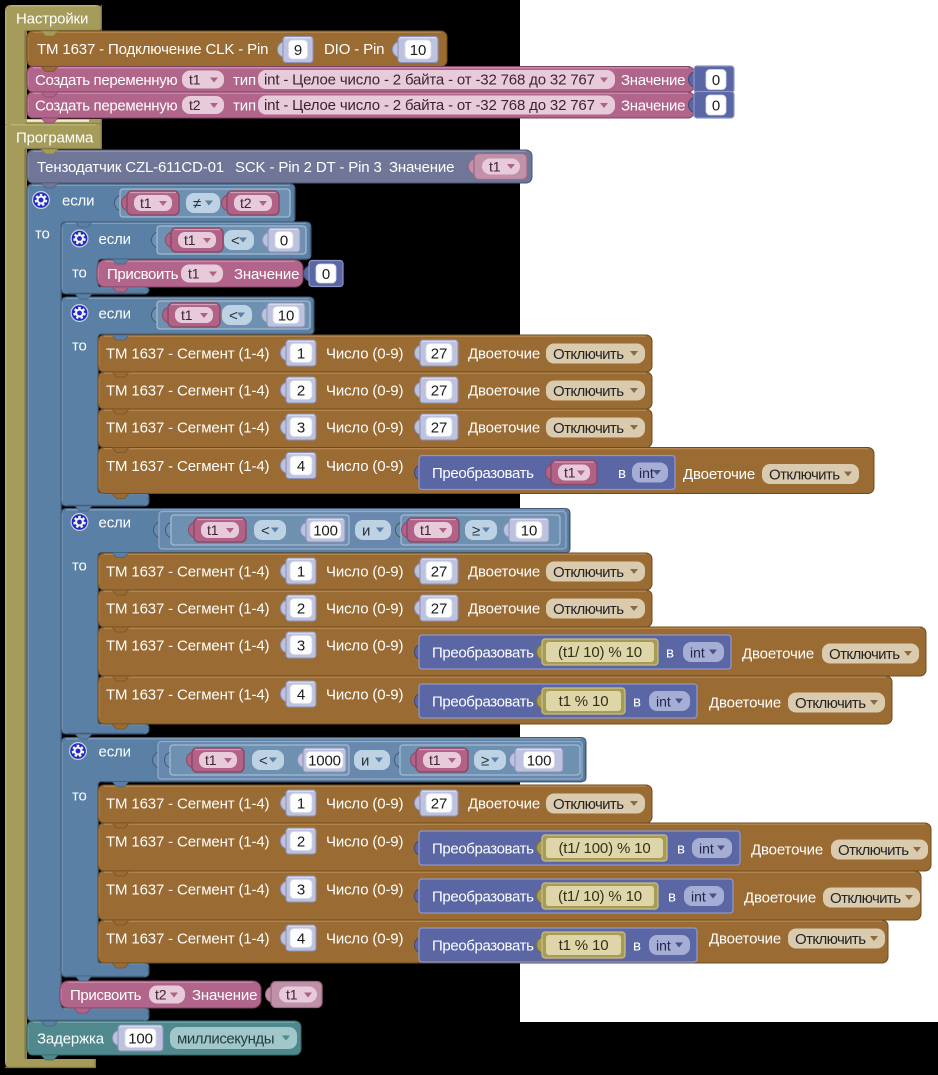 This screenshot has height=1075, width=938. Describe the element at coordinates (225, 1038) in the screenshot. I see `svg-text: миллисекунды` at that location.